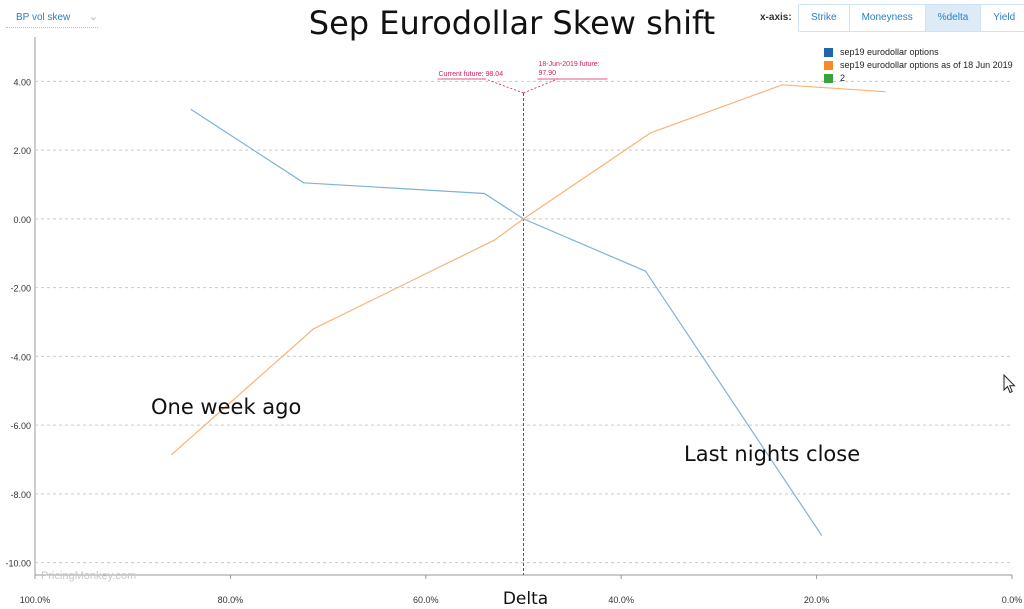  I want to click on legend-item-series-1: sep19 eurodollar options, so click(918, 52).